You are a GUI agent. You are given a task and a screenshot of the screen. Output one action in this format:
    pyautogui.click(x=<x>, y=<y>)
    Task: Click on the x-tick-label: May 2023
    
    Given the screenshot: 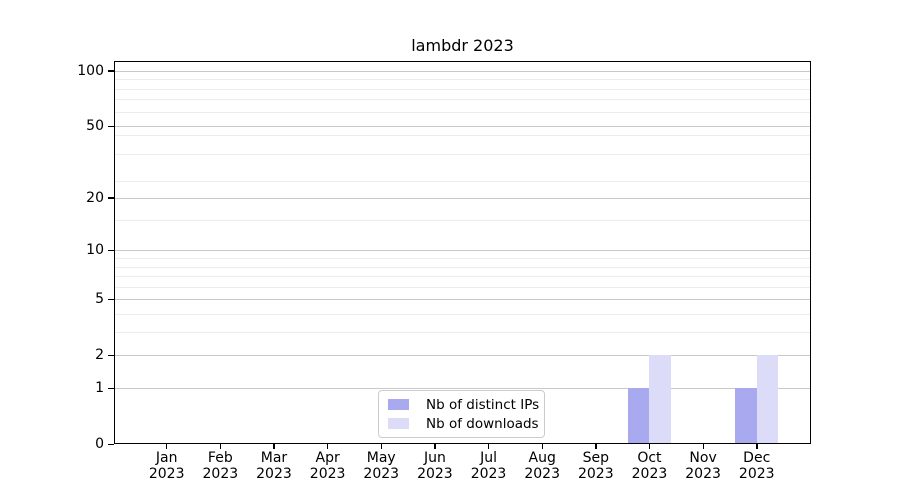 What is the action you would take?
    pyautogui.click(x=381, y=466)
    